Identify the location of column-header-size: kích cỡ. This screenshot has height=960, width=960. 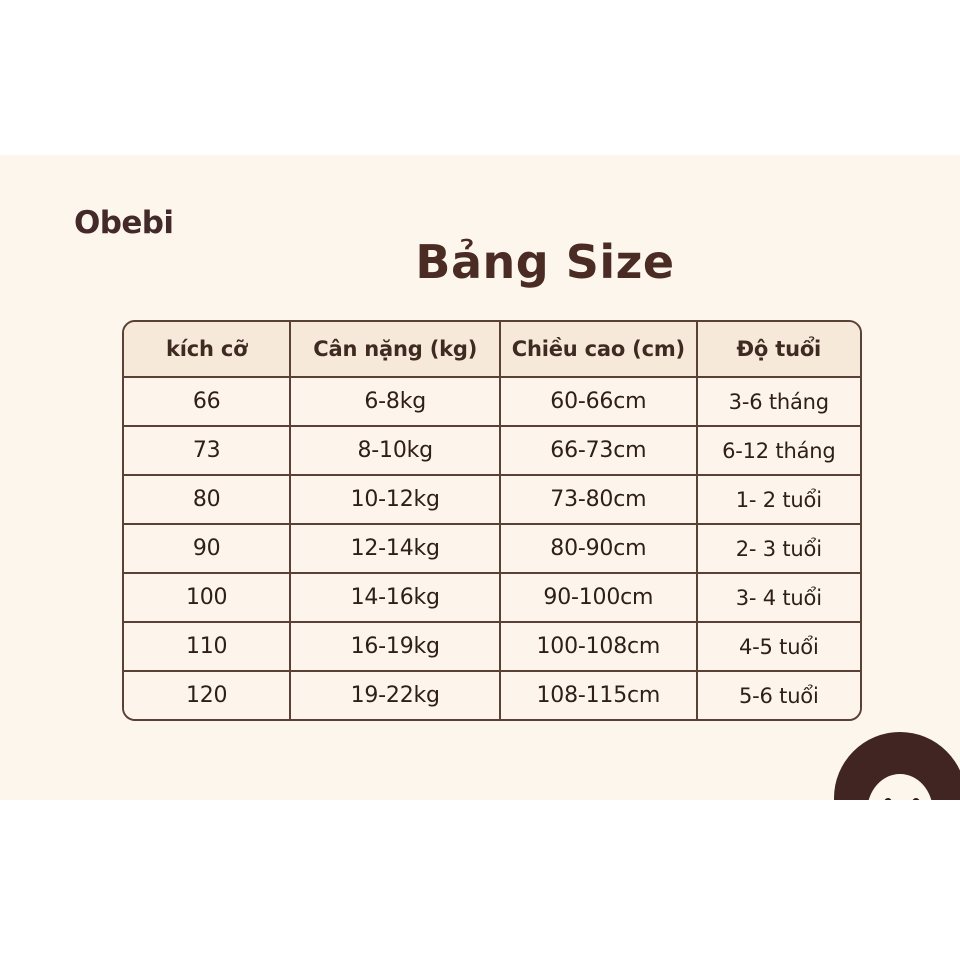
(208, 350).